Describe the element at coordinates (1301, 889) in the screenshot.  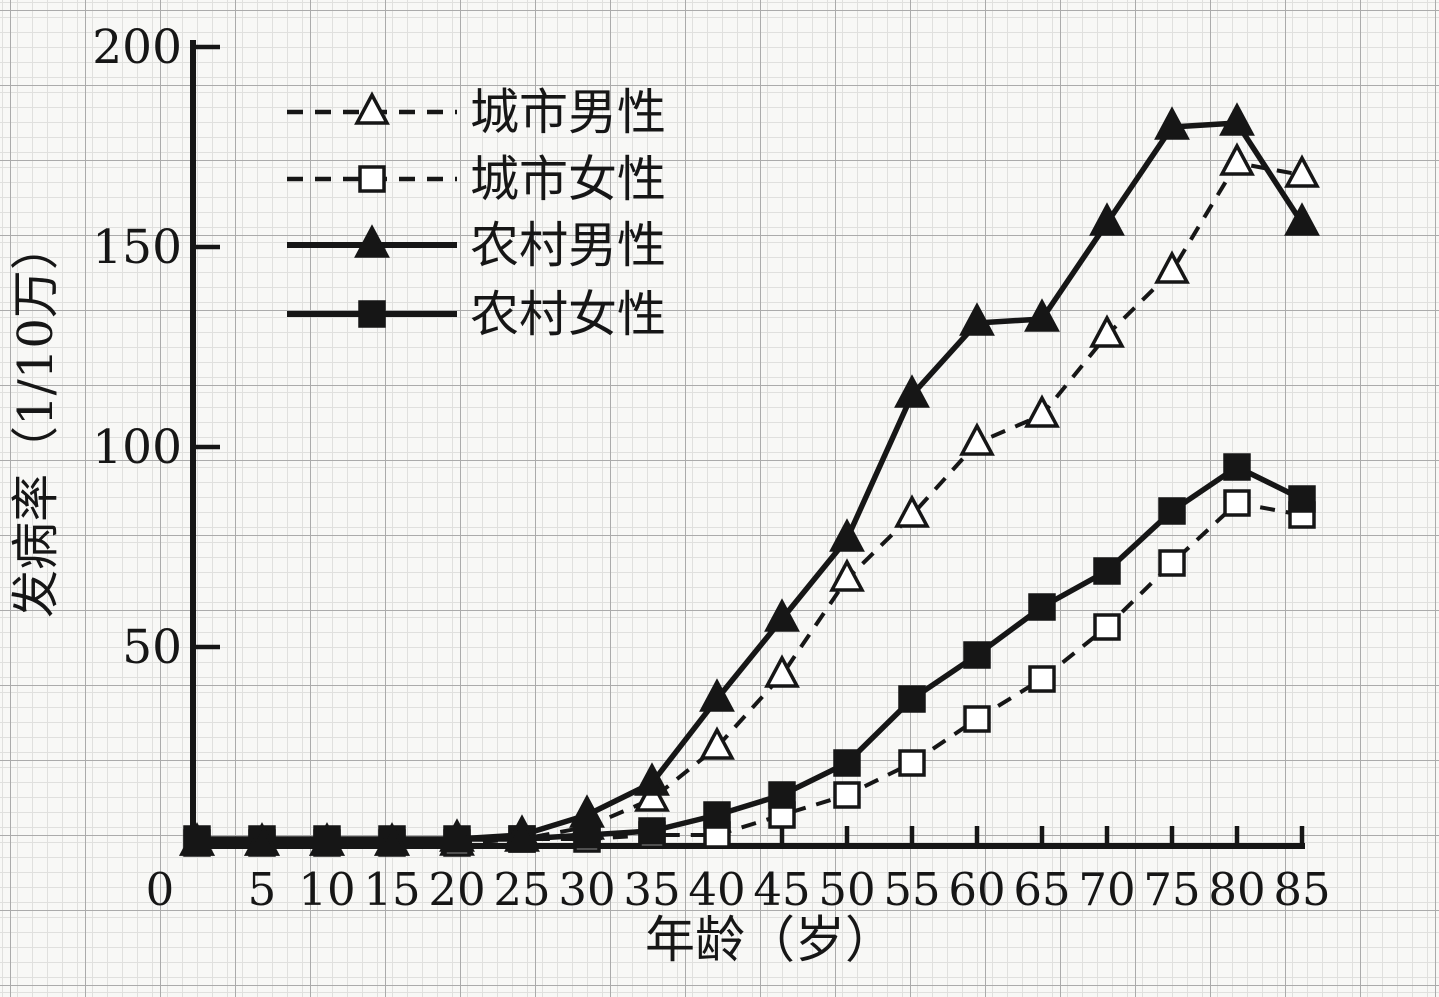
I see `x-tick-label: 85` at that location.